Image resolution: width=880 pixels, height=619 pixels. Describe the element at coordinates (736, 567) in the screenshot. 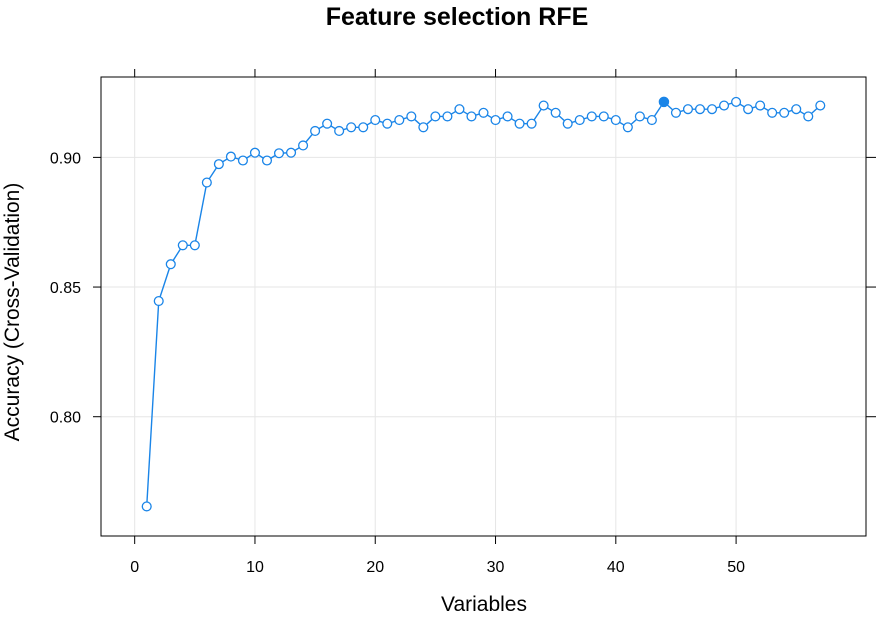

I see `x-tick-label: 50` at that location.